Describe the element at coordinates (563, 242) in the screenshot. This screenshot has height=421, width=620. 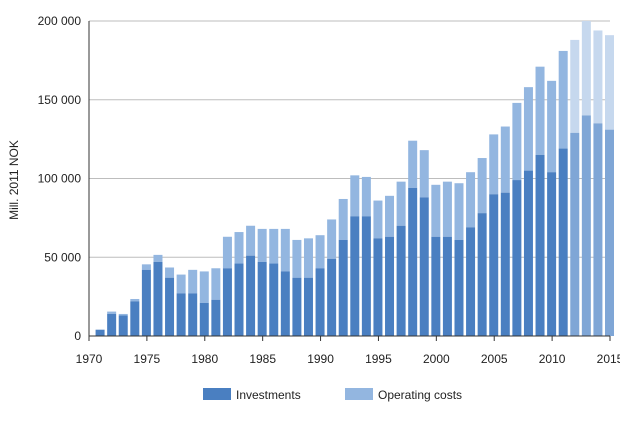
I see `bar-investments-2011` at that location.